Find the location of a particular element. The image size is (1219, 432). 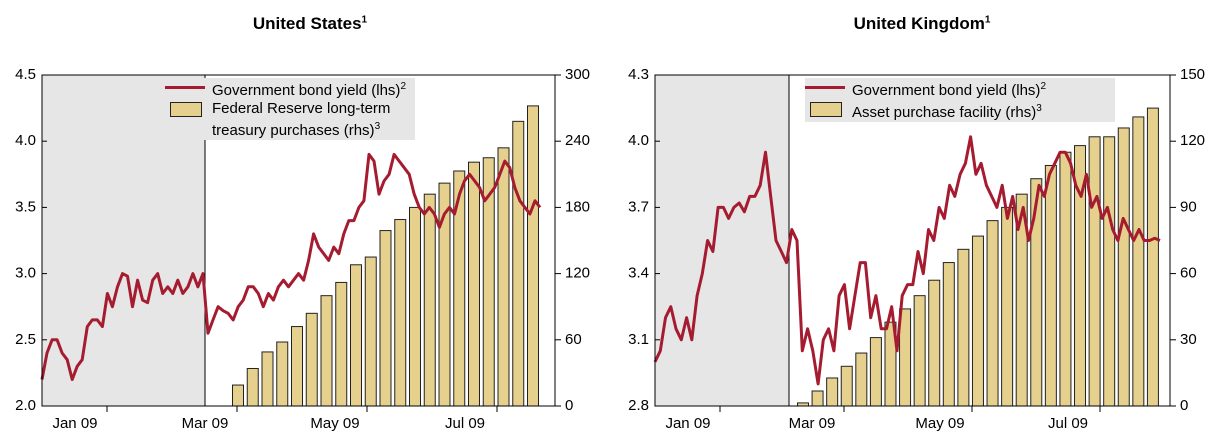

y-tick-label: 3.1 is located at coordinates (638, 339).